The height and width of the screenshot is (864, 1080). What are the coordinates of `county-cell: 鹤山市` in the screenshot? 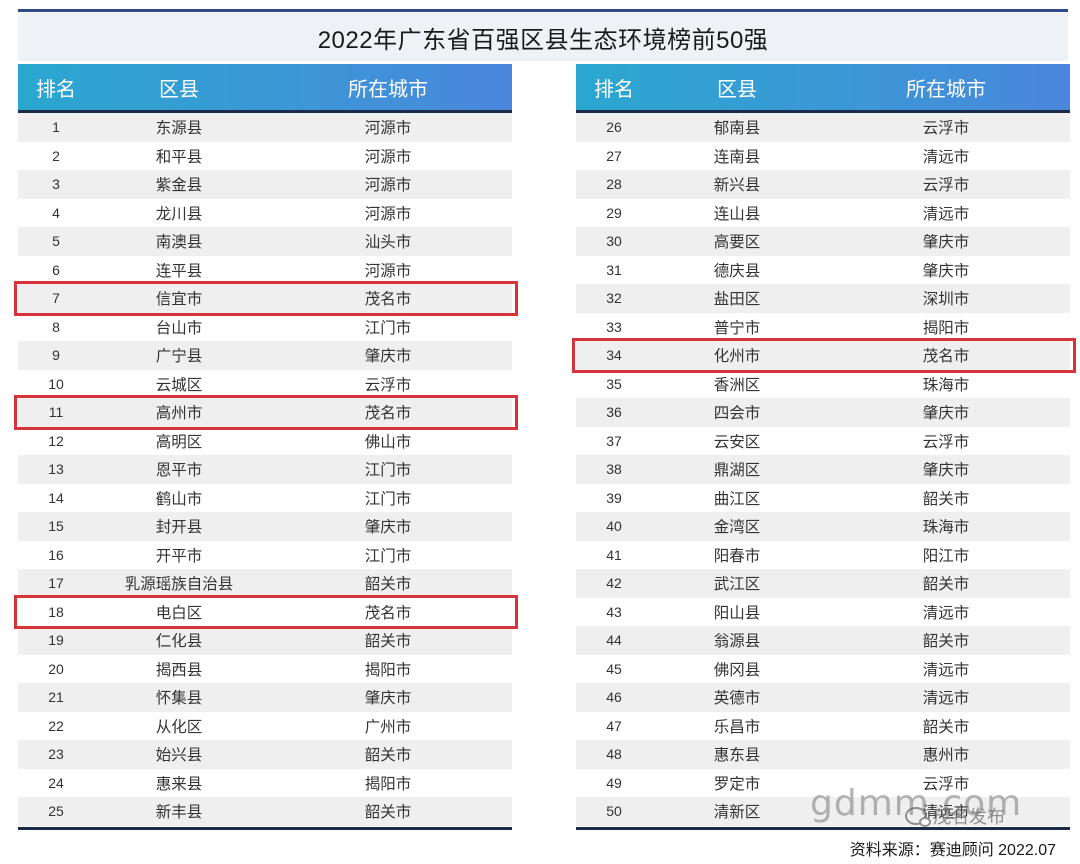 It's located at (179, 499).